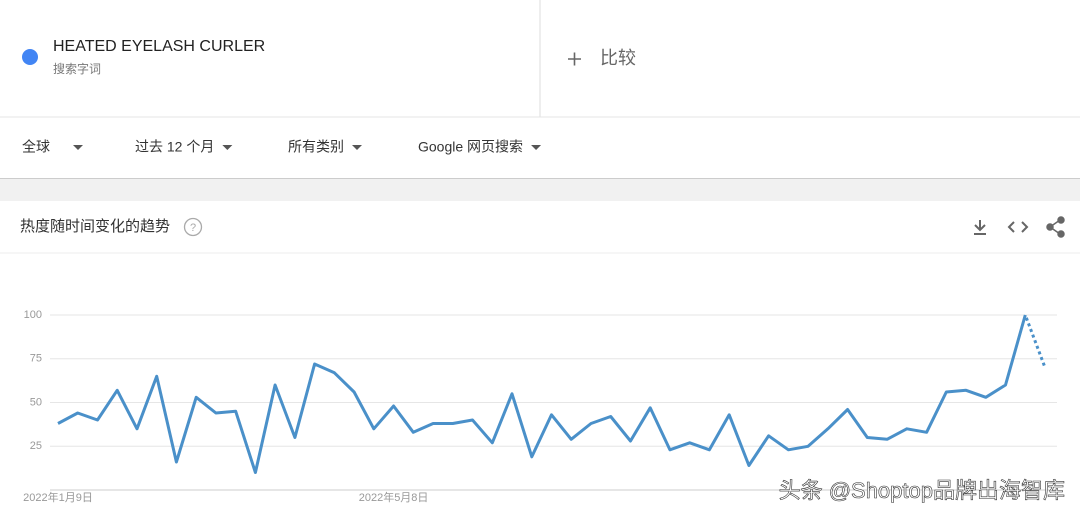 Image resolution: width=1080 pixels, height=527 pixels. What do you see at coordinates (540, 189) in the screenshot?
I see `separator-band` at bounding box center [540, 189].